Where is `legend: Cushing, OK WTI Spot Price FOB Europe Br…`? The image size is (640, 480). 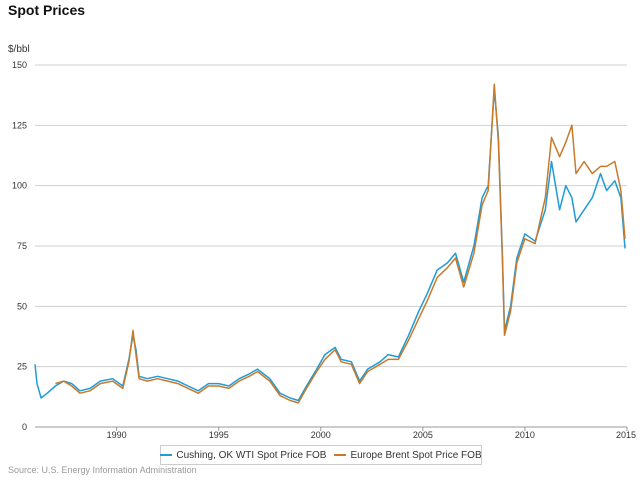 legend: Cushing, OK WTI Spot Price FOB Europe Br… is located at coordinates (321, 455).